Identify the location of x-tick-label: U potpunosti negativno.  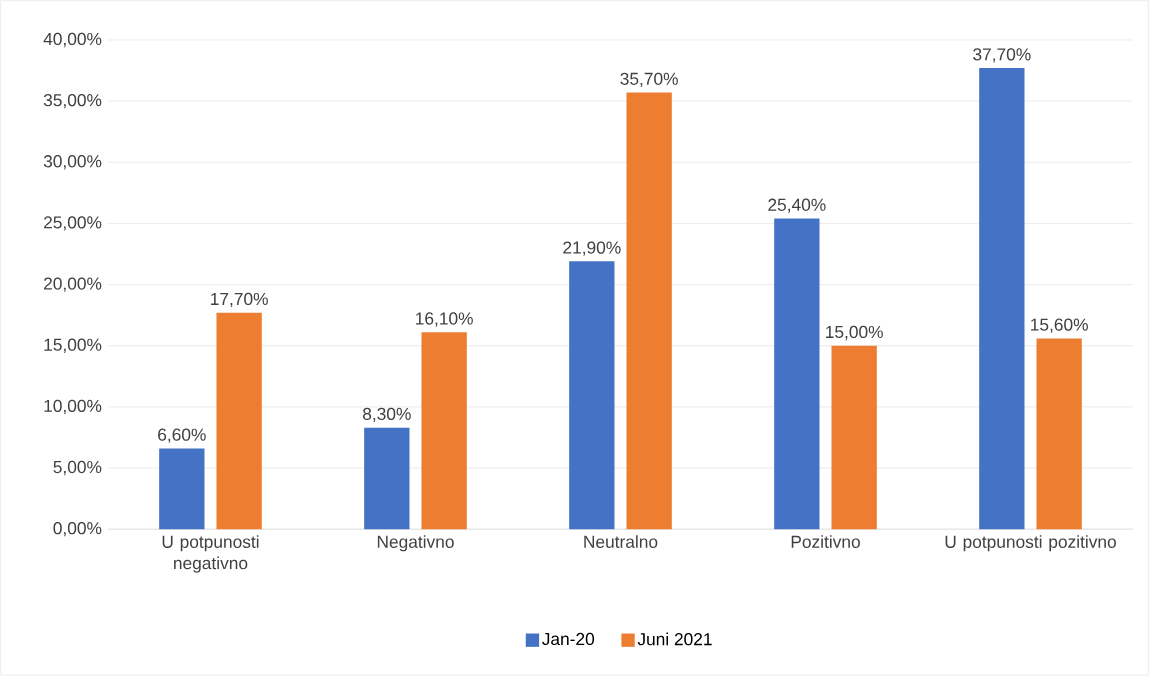
(210, 554).